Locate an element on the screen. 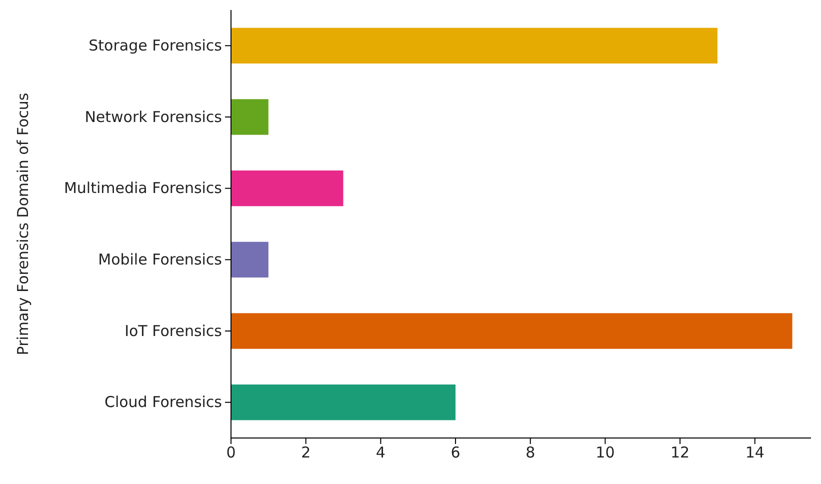  x-tick-label: 0 is located at coordinates (231, 453).